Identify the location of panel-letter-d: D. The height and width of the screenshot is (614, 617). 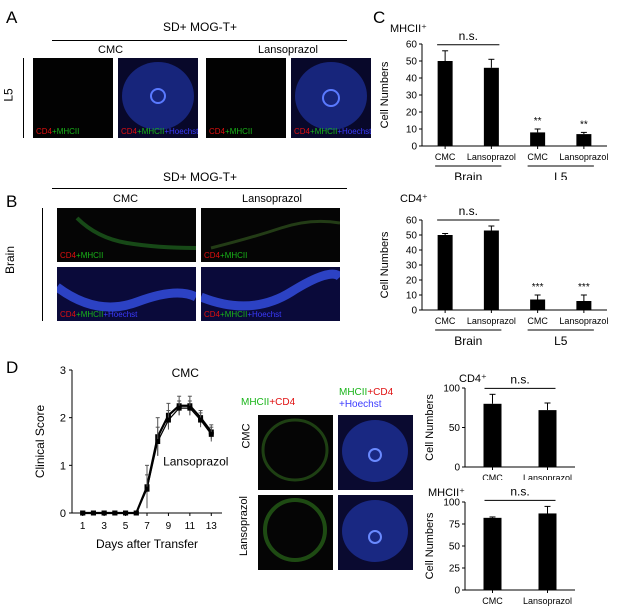
(12, 367).